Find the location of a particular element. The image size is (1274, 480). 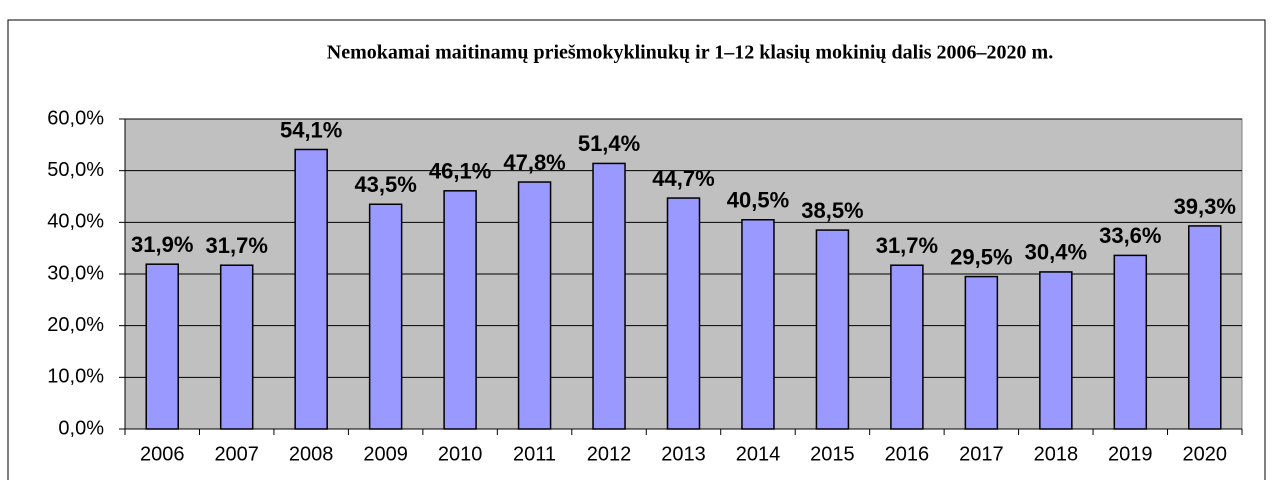

x-tick-label: 2016 is located at coordinates (907, 454).